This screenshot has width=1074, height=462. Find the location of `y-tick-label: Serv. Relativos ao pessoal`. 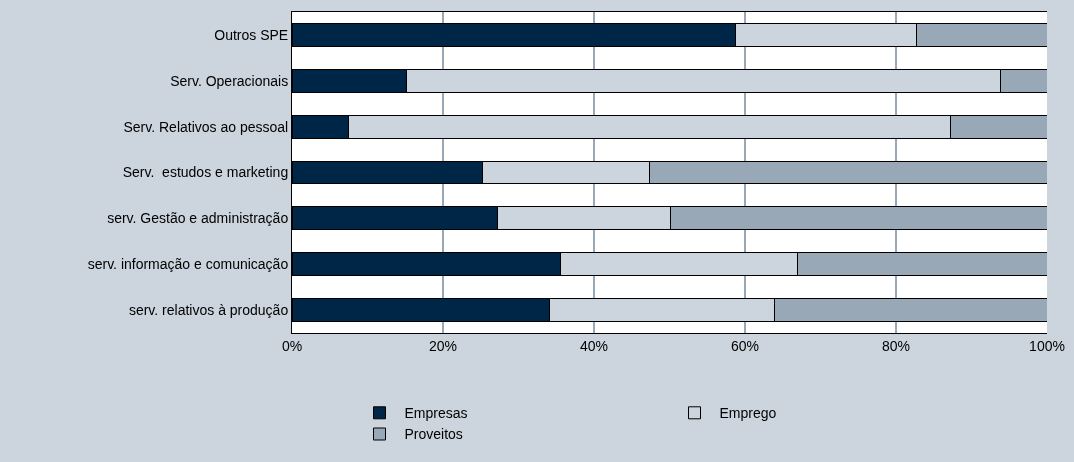

y-tick-label: Serv. Relativos ao pessoal is located at coordinates (206, 126).